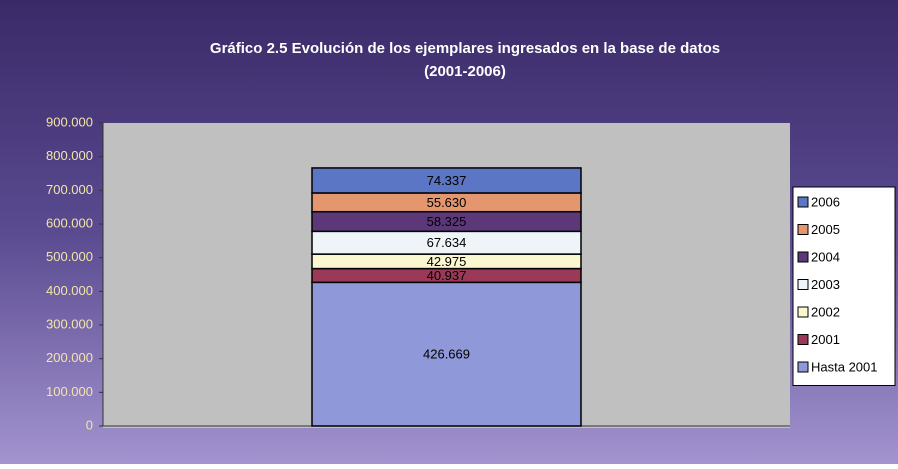 Image resolution: width=898 pixels, height=469 pixels. What do you see at coordinates (69, 290) in the screenshot?
I see `y-tick-label: 400.000` at bounding box center [69, 290].